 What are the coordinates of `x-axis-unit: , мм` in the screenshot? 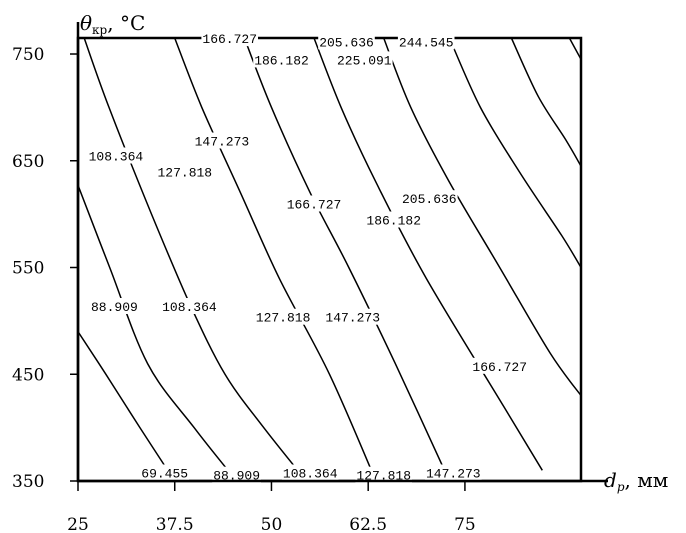 It's located at (647, 480).